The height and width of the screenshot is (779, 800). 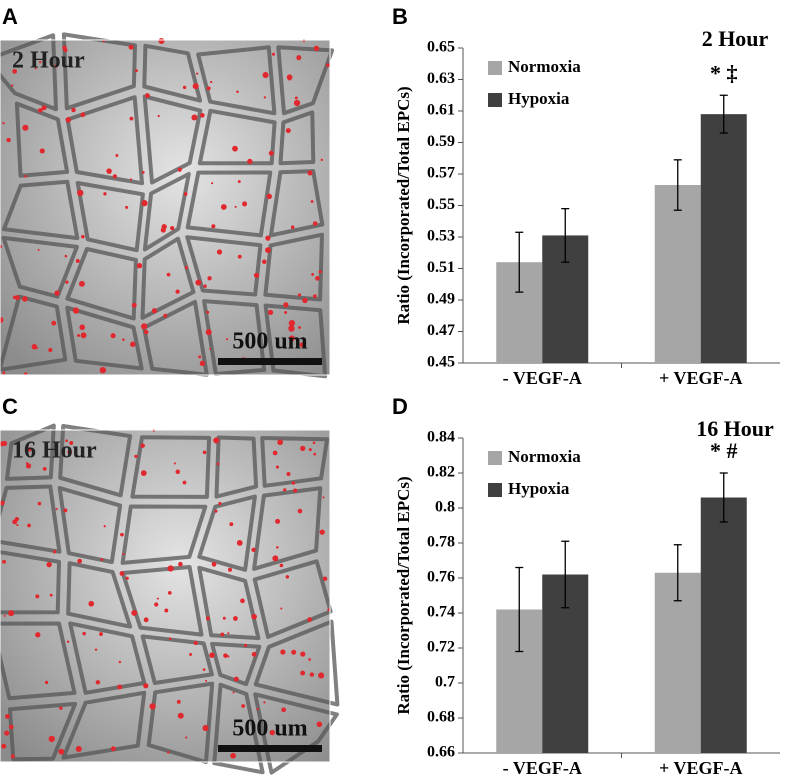 What do you see at coordinates (441, 437) in the screenshot?
I see `y-tick-label: 0.84` at bounding box center [441, 437].